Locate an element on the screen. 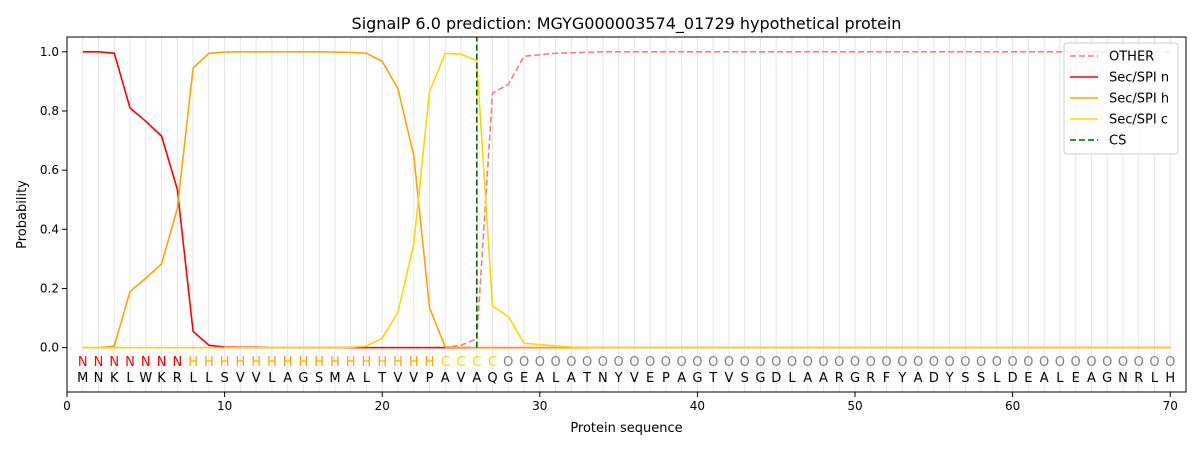 The height and width of the screenshot is (450, 1200). x-tick-label: 70 is located at coordinates (1170, 406).